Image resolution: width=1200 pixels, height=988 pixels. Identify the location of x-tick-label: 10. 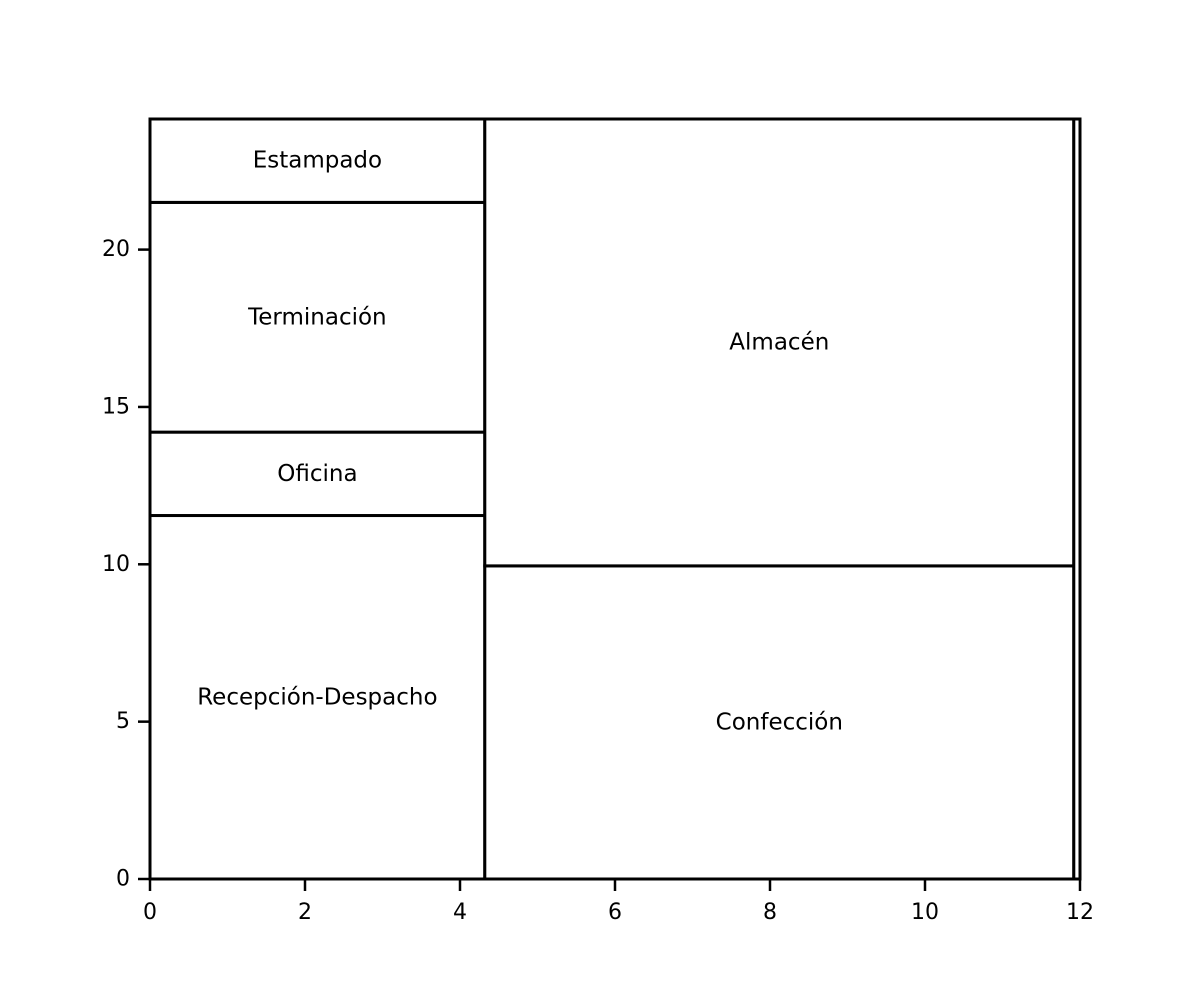
(925, 912).